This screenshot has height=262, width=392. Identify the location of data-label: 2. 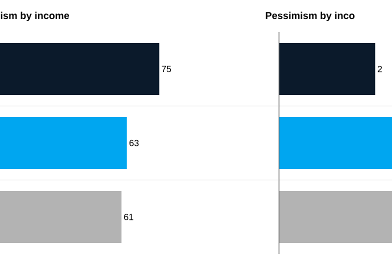
(380, 69).